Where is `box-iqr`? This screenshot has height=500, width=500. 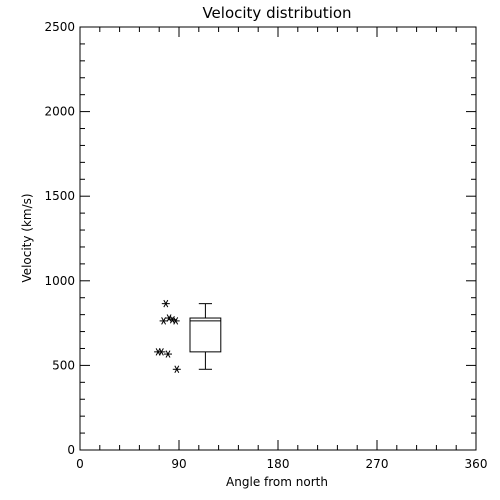 box-iqr is located at coordinates (205, 335).